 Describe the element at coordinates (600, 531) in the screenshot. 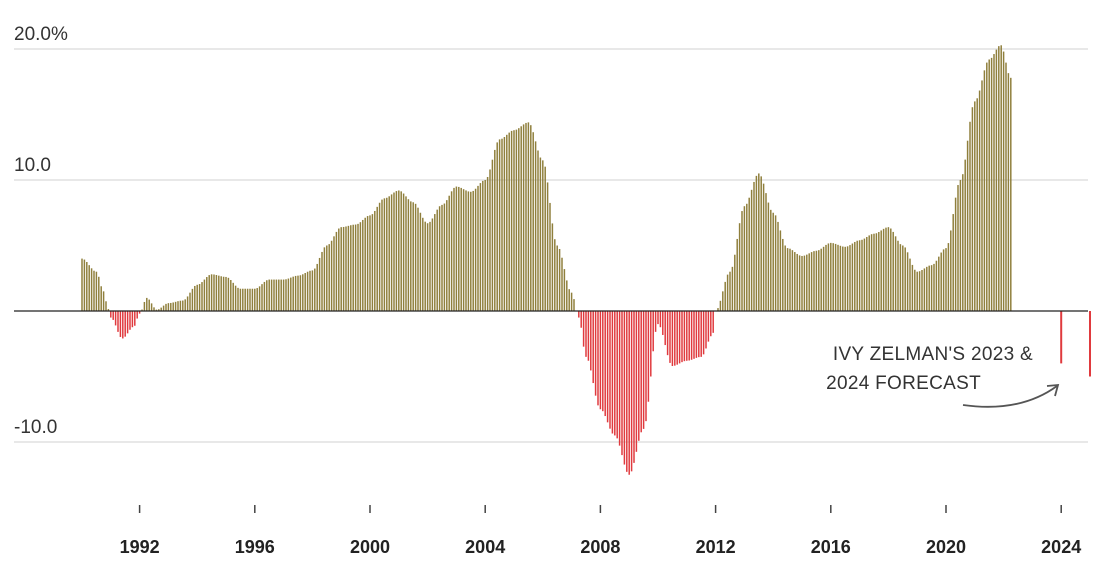

I see `x-axis-ticks: 1992 1996 2000 2004 2008 2012 2016 2020 2024` at that location.